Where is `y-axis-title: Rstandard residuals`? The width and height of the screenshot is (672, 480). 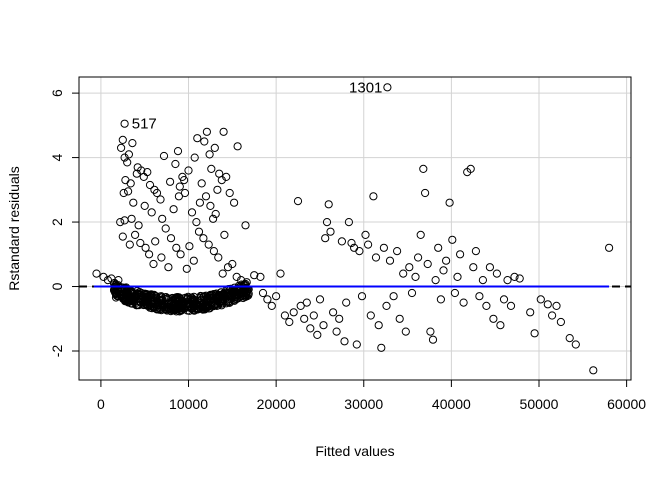 y-axis-title: Rstandard residuals is located at coordinates (14, 228).